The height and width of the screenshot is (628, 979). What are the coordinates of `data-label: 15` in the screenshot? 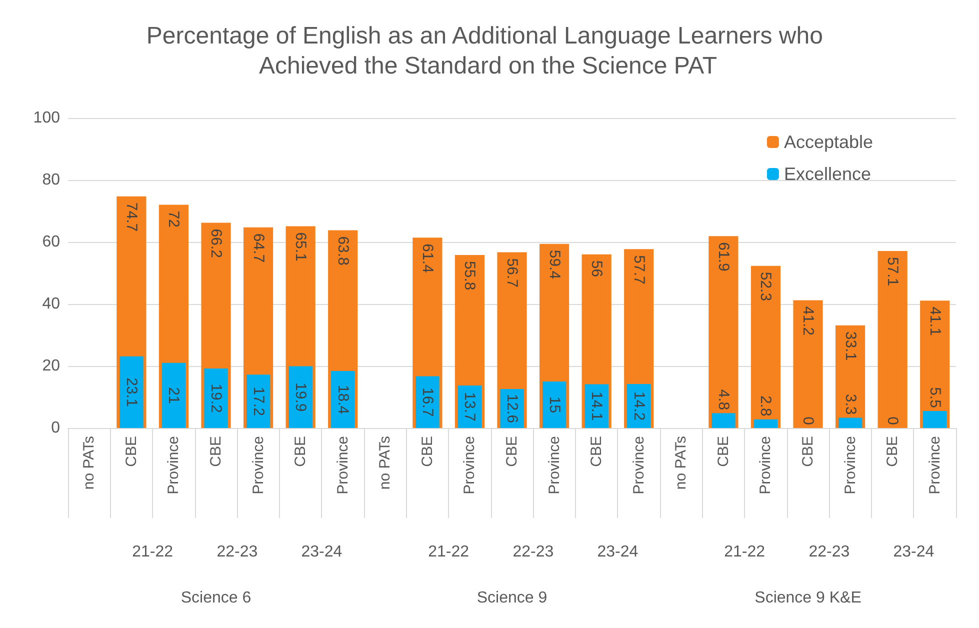 It's located at (554, 405).